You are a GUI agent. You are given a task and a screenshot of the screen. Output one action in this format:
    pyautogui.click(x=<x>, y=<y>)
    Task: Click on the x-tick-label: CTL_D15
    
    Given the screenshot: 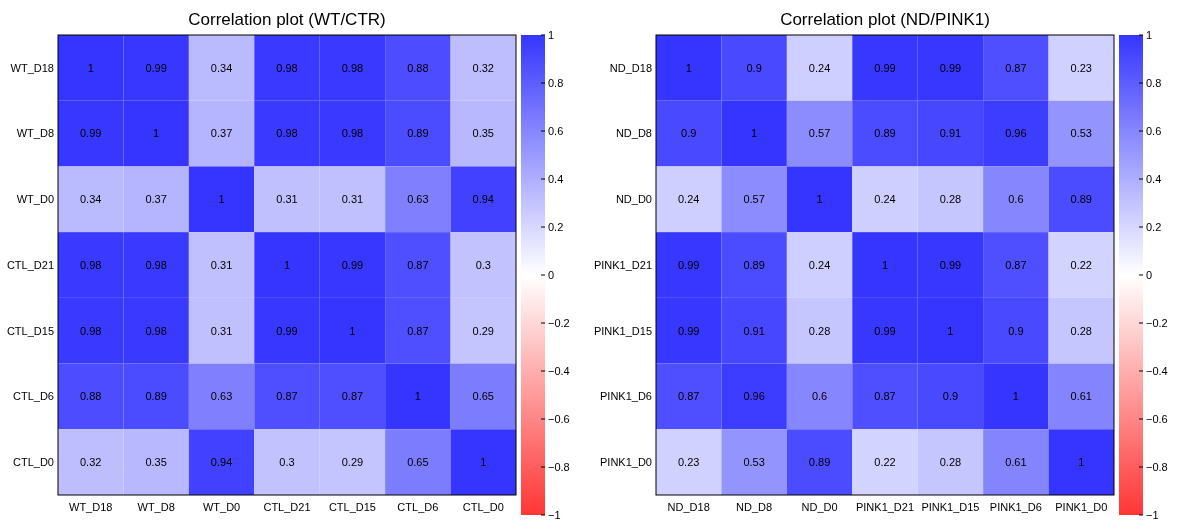 What is the action you would take?
    pyautogui.click(x=352, y=507)
    